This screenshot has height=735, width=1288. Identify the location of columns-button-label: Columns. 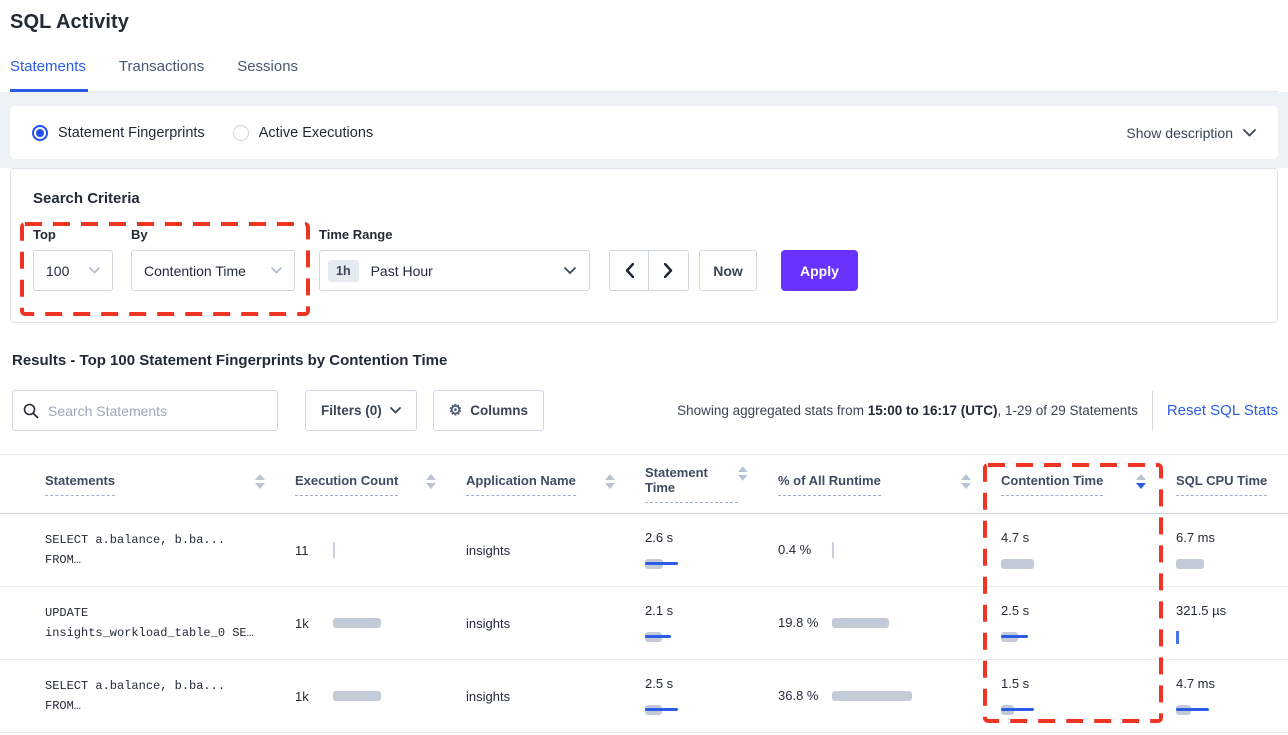
(499, 410).